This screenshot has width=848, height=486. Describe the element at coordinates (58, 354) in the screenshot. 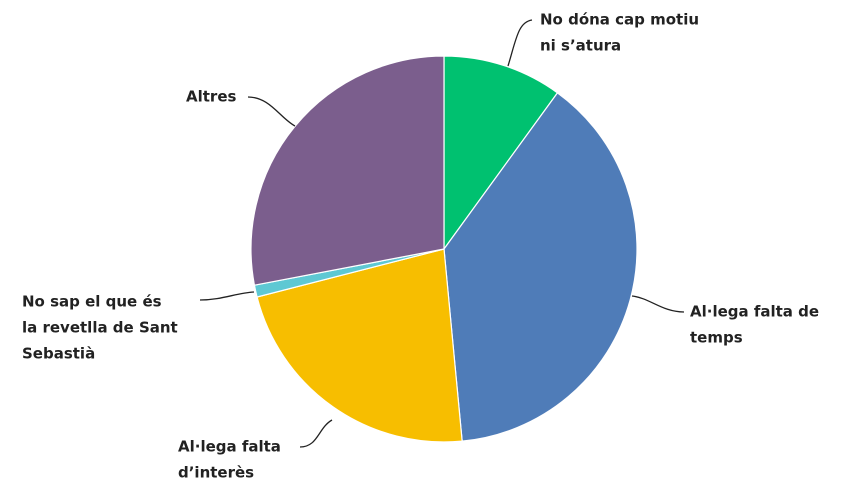

I see `slice-label: Sebastià` at that location.